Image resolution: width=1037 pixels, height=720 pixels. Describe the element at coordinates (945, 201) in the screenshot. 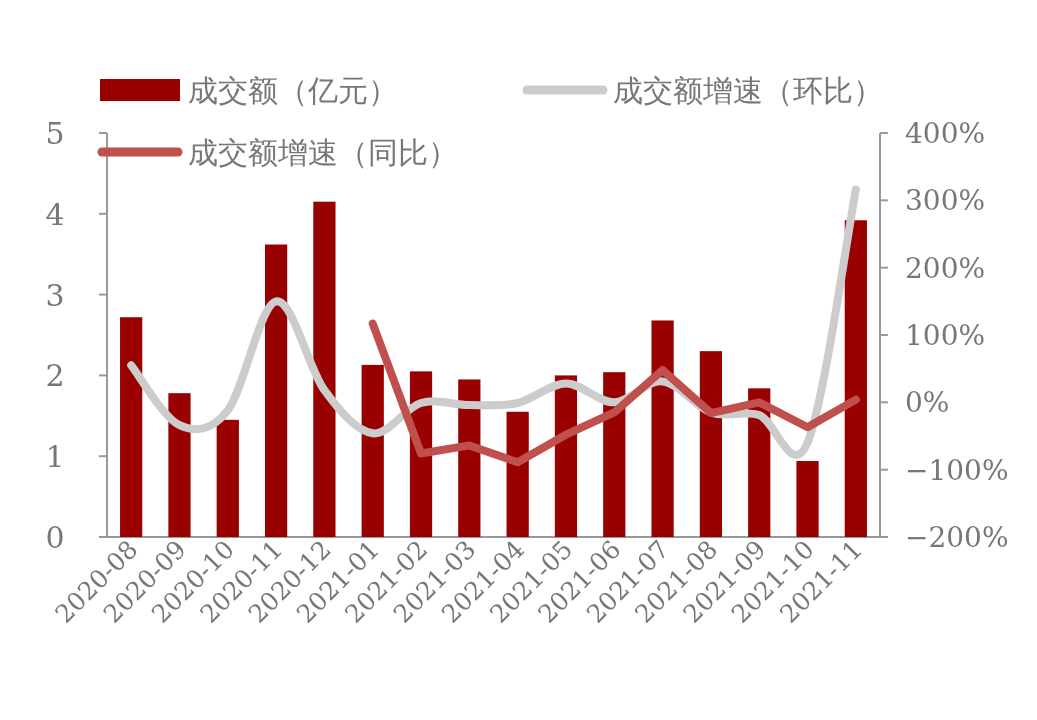

I see `y2-tick-label: 300%` at that location.